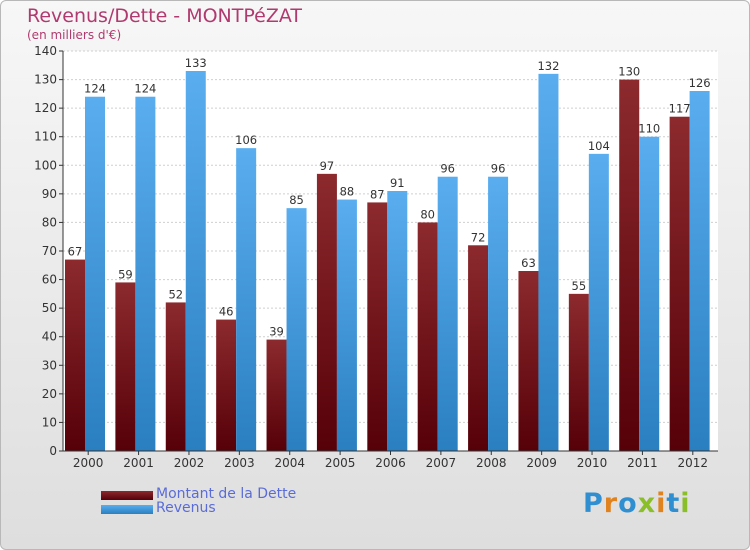  What do you see at coordinates (649, 129) in the screenshot?
I see `data-label-revenus: 110` at bounding box center [649, 129].